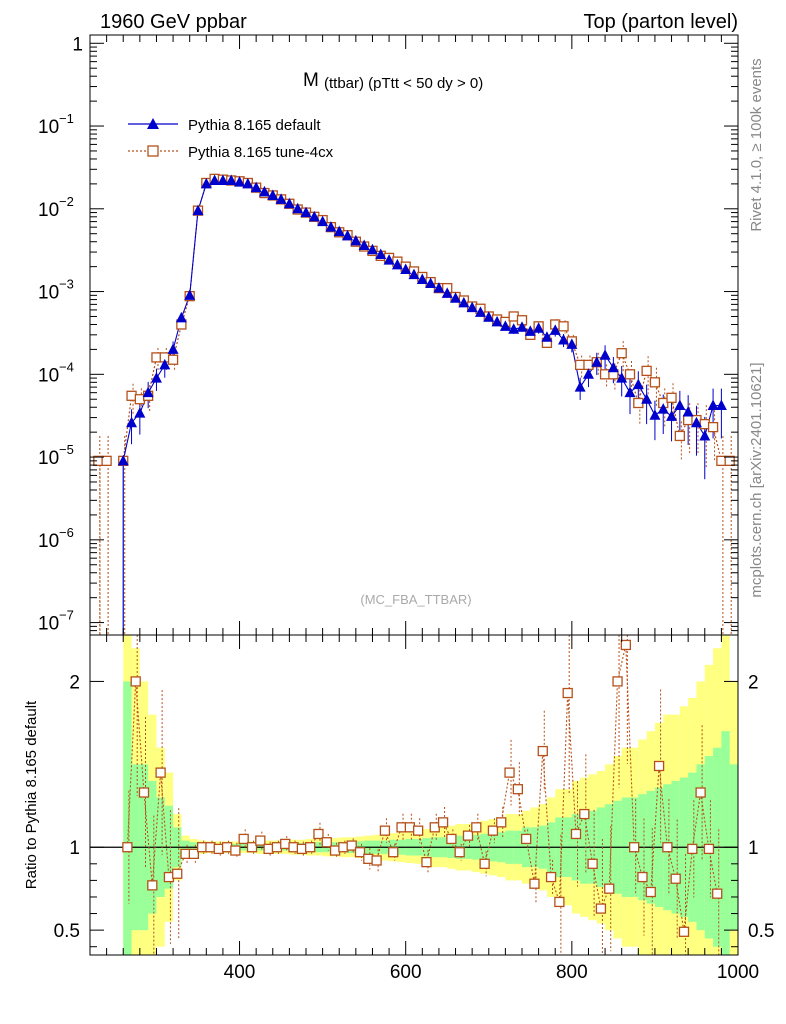 This screenshot has height=1024, width=786. What do you see at coordinates (753, 848) in the screenshot?
I see `ratio-tick-label-right: 1` at bounding box center [753, 848].